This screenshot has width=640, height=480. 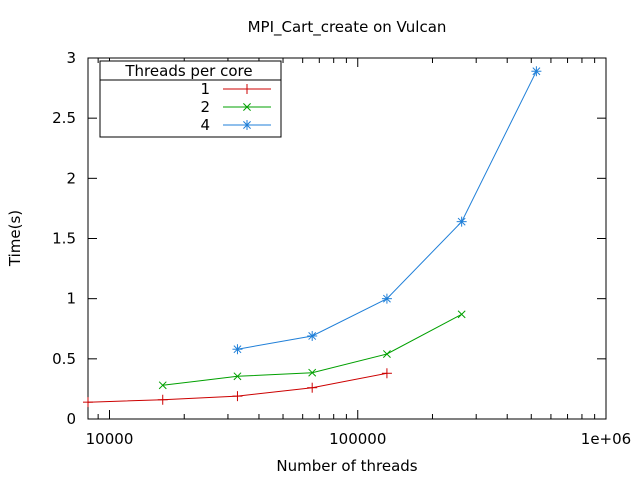 I want to click on y-tick-label: 1, so click(x=71, y=299).